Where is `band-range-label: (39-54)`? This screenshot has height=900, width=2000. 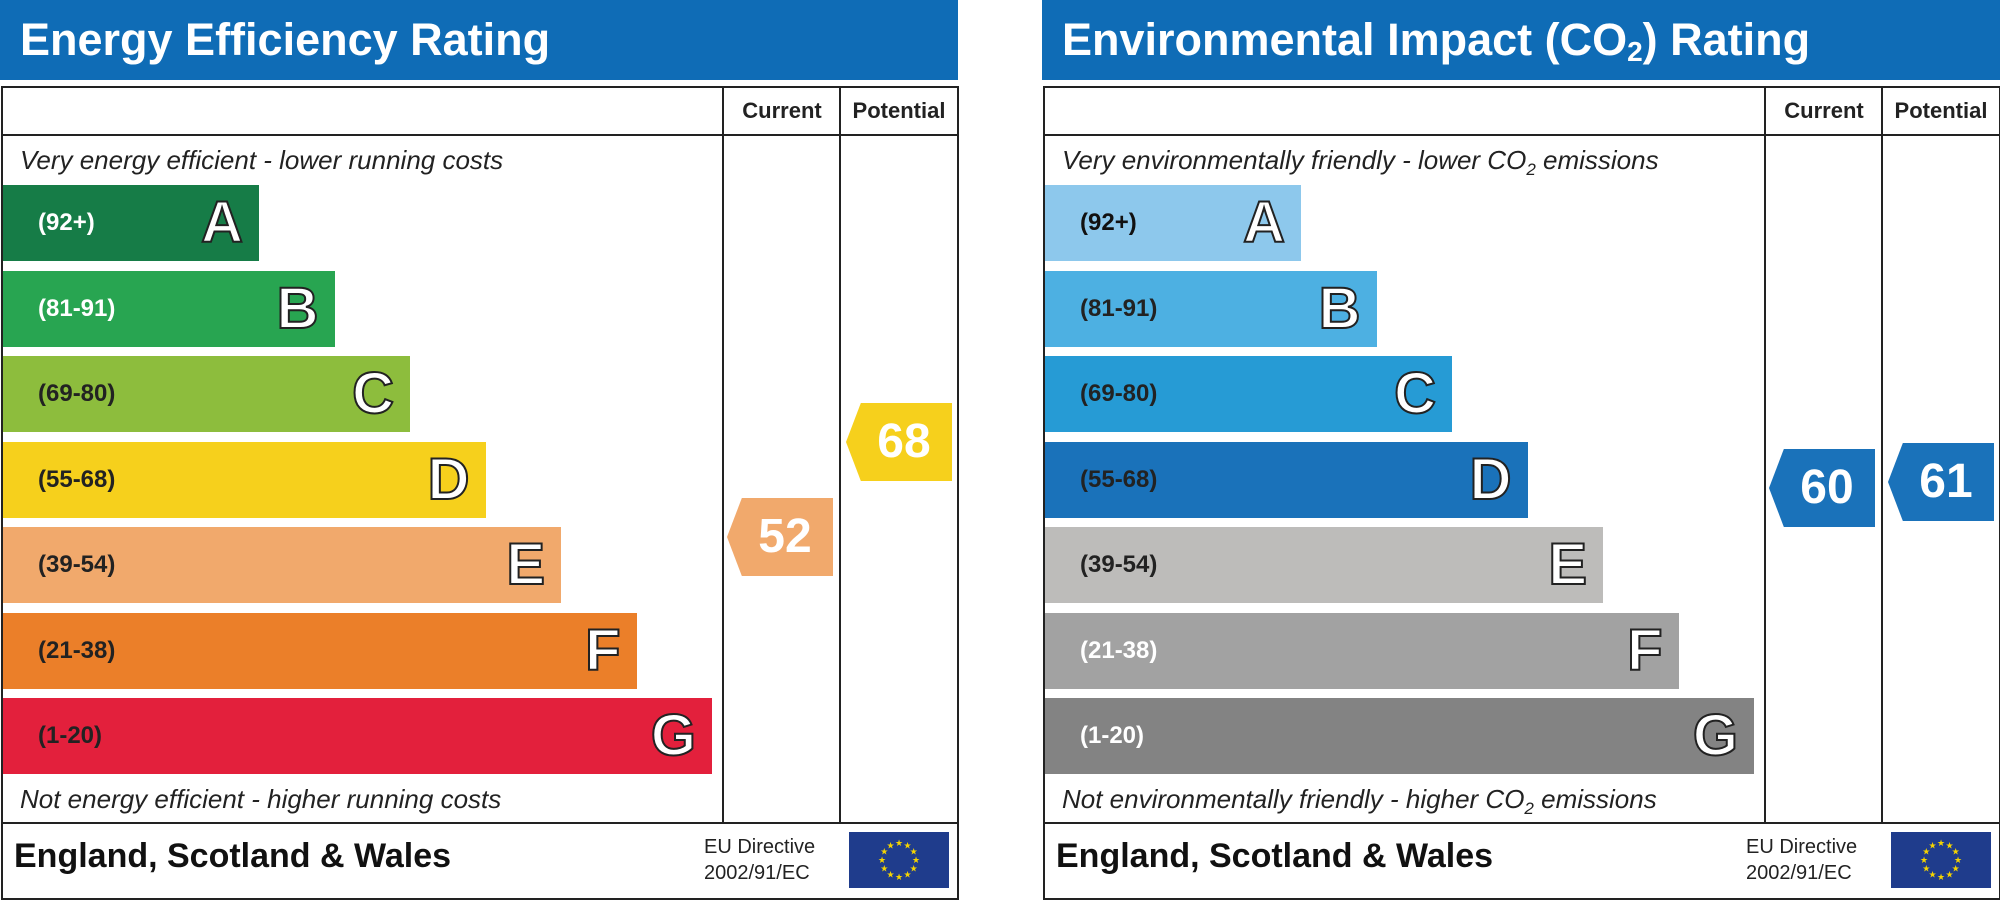
band-range-label: (39-54) is located at coordinates (77, 564).